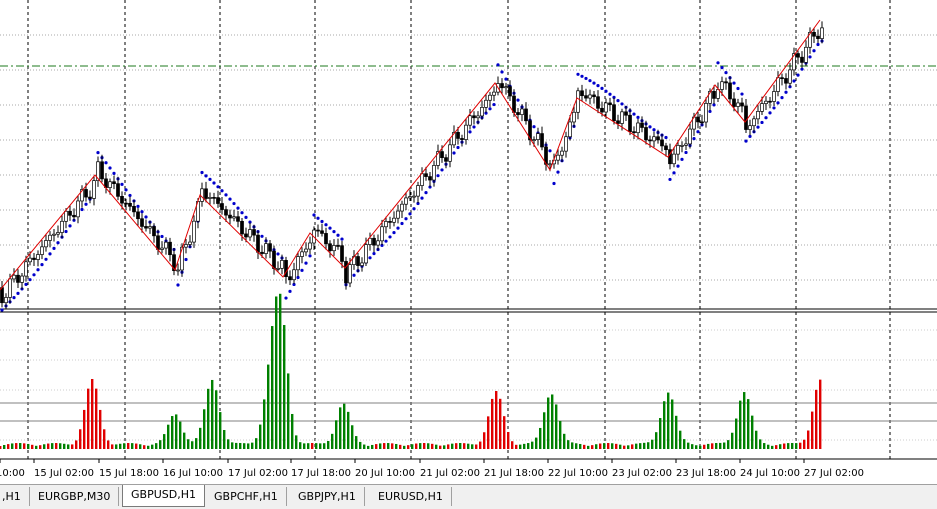  Describe the element at coordinates (163, 496) in the screenshot. I see `symbol-tab: GBPUSD,H1` at that location.